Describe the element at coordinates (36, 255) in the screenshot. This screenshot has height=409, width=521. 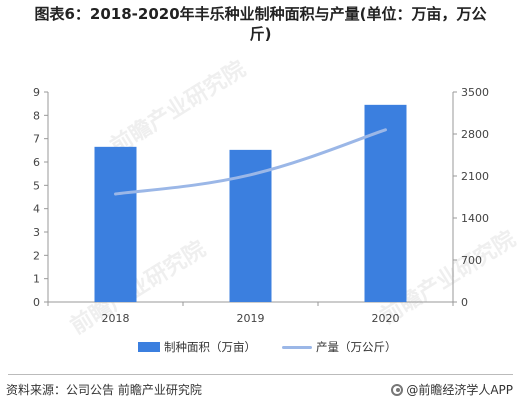
I see `y-left-tick-label: 2` at that location.